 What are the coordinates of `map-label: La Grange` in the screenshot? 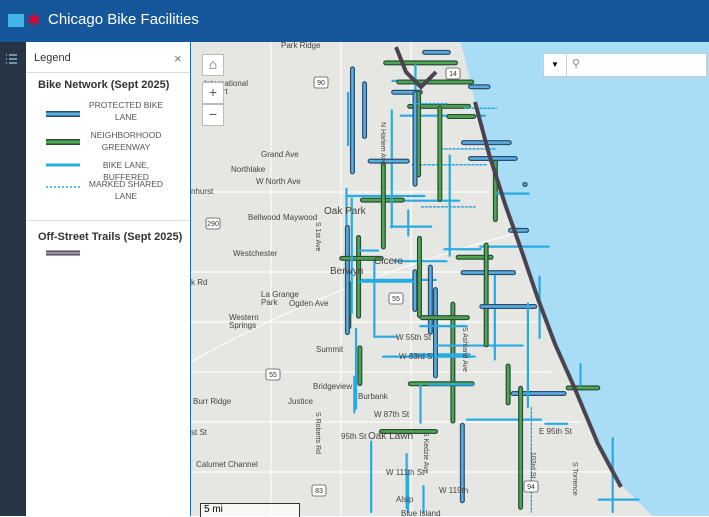 It's located at (280, 294).